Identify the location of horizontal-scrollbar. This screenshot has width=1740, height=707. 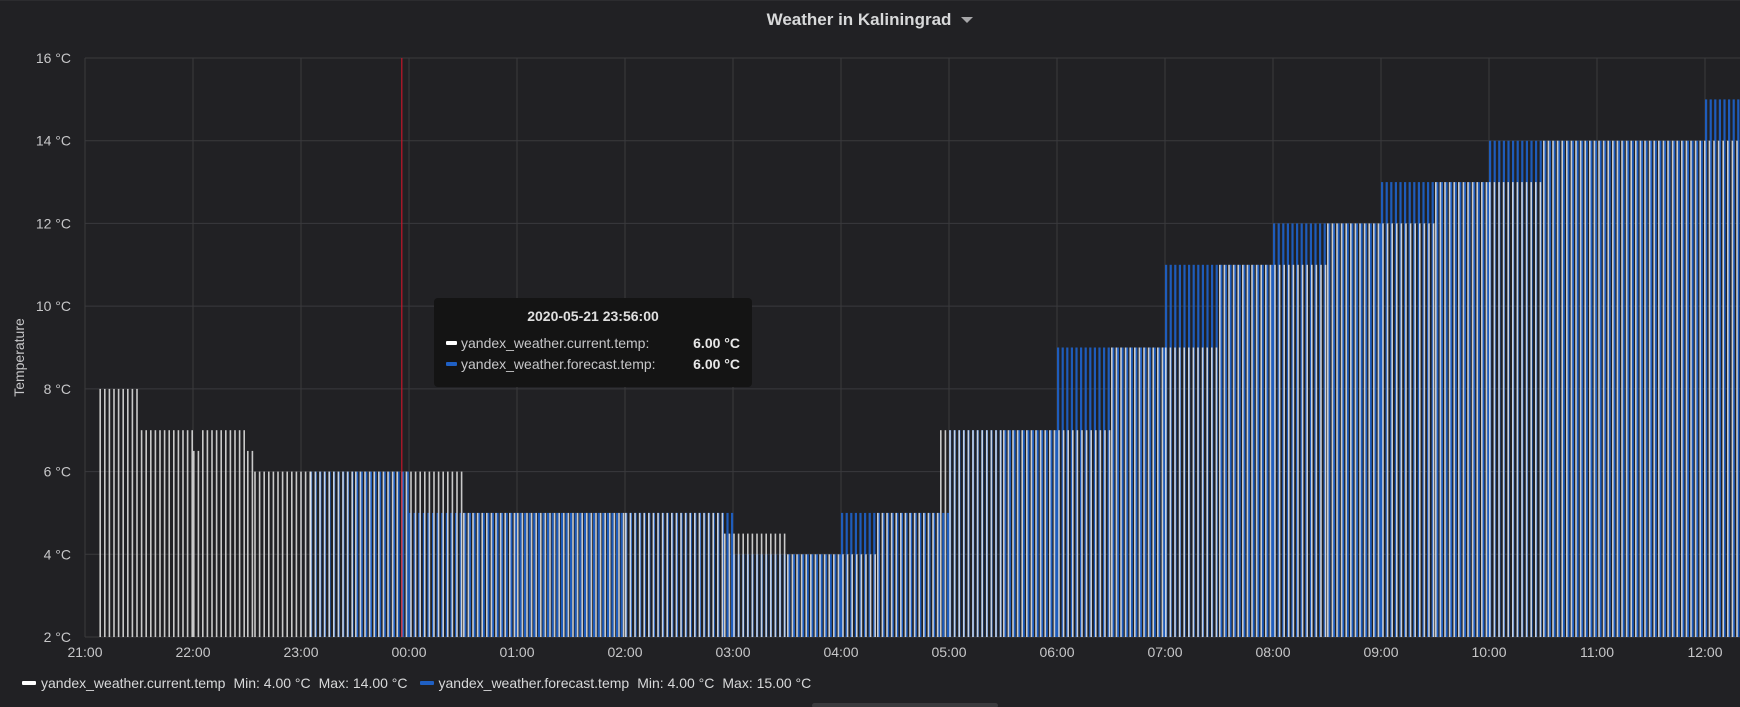
(905, 705).